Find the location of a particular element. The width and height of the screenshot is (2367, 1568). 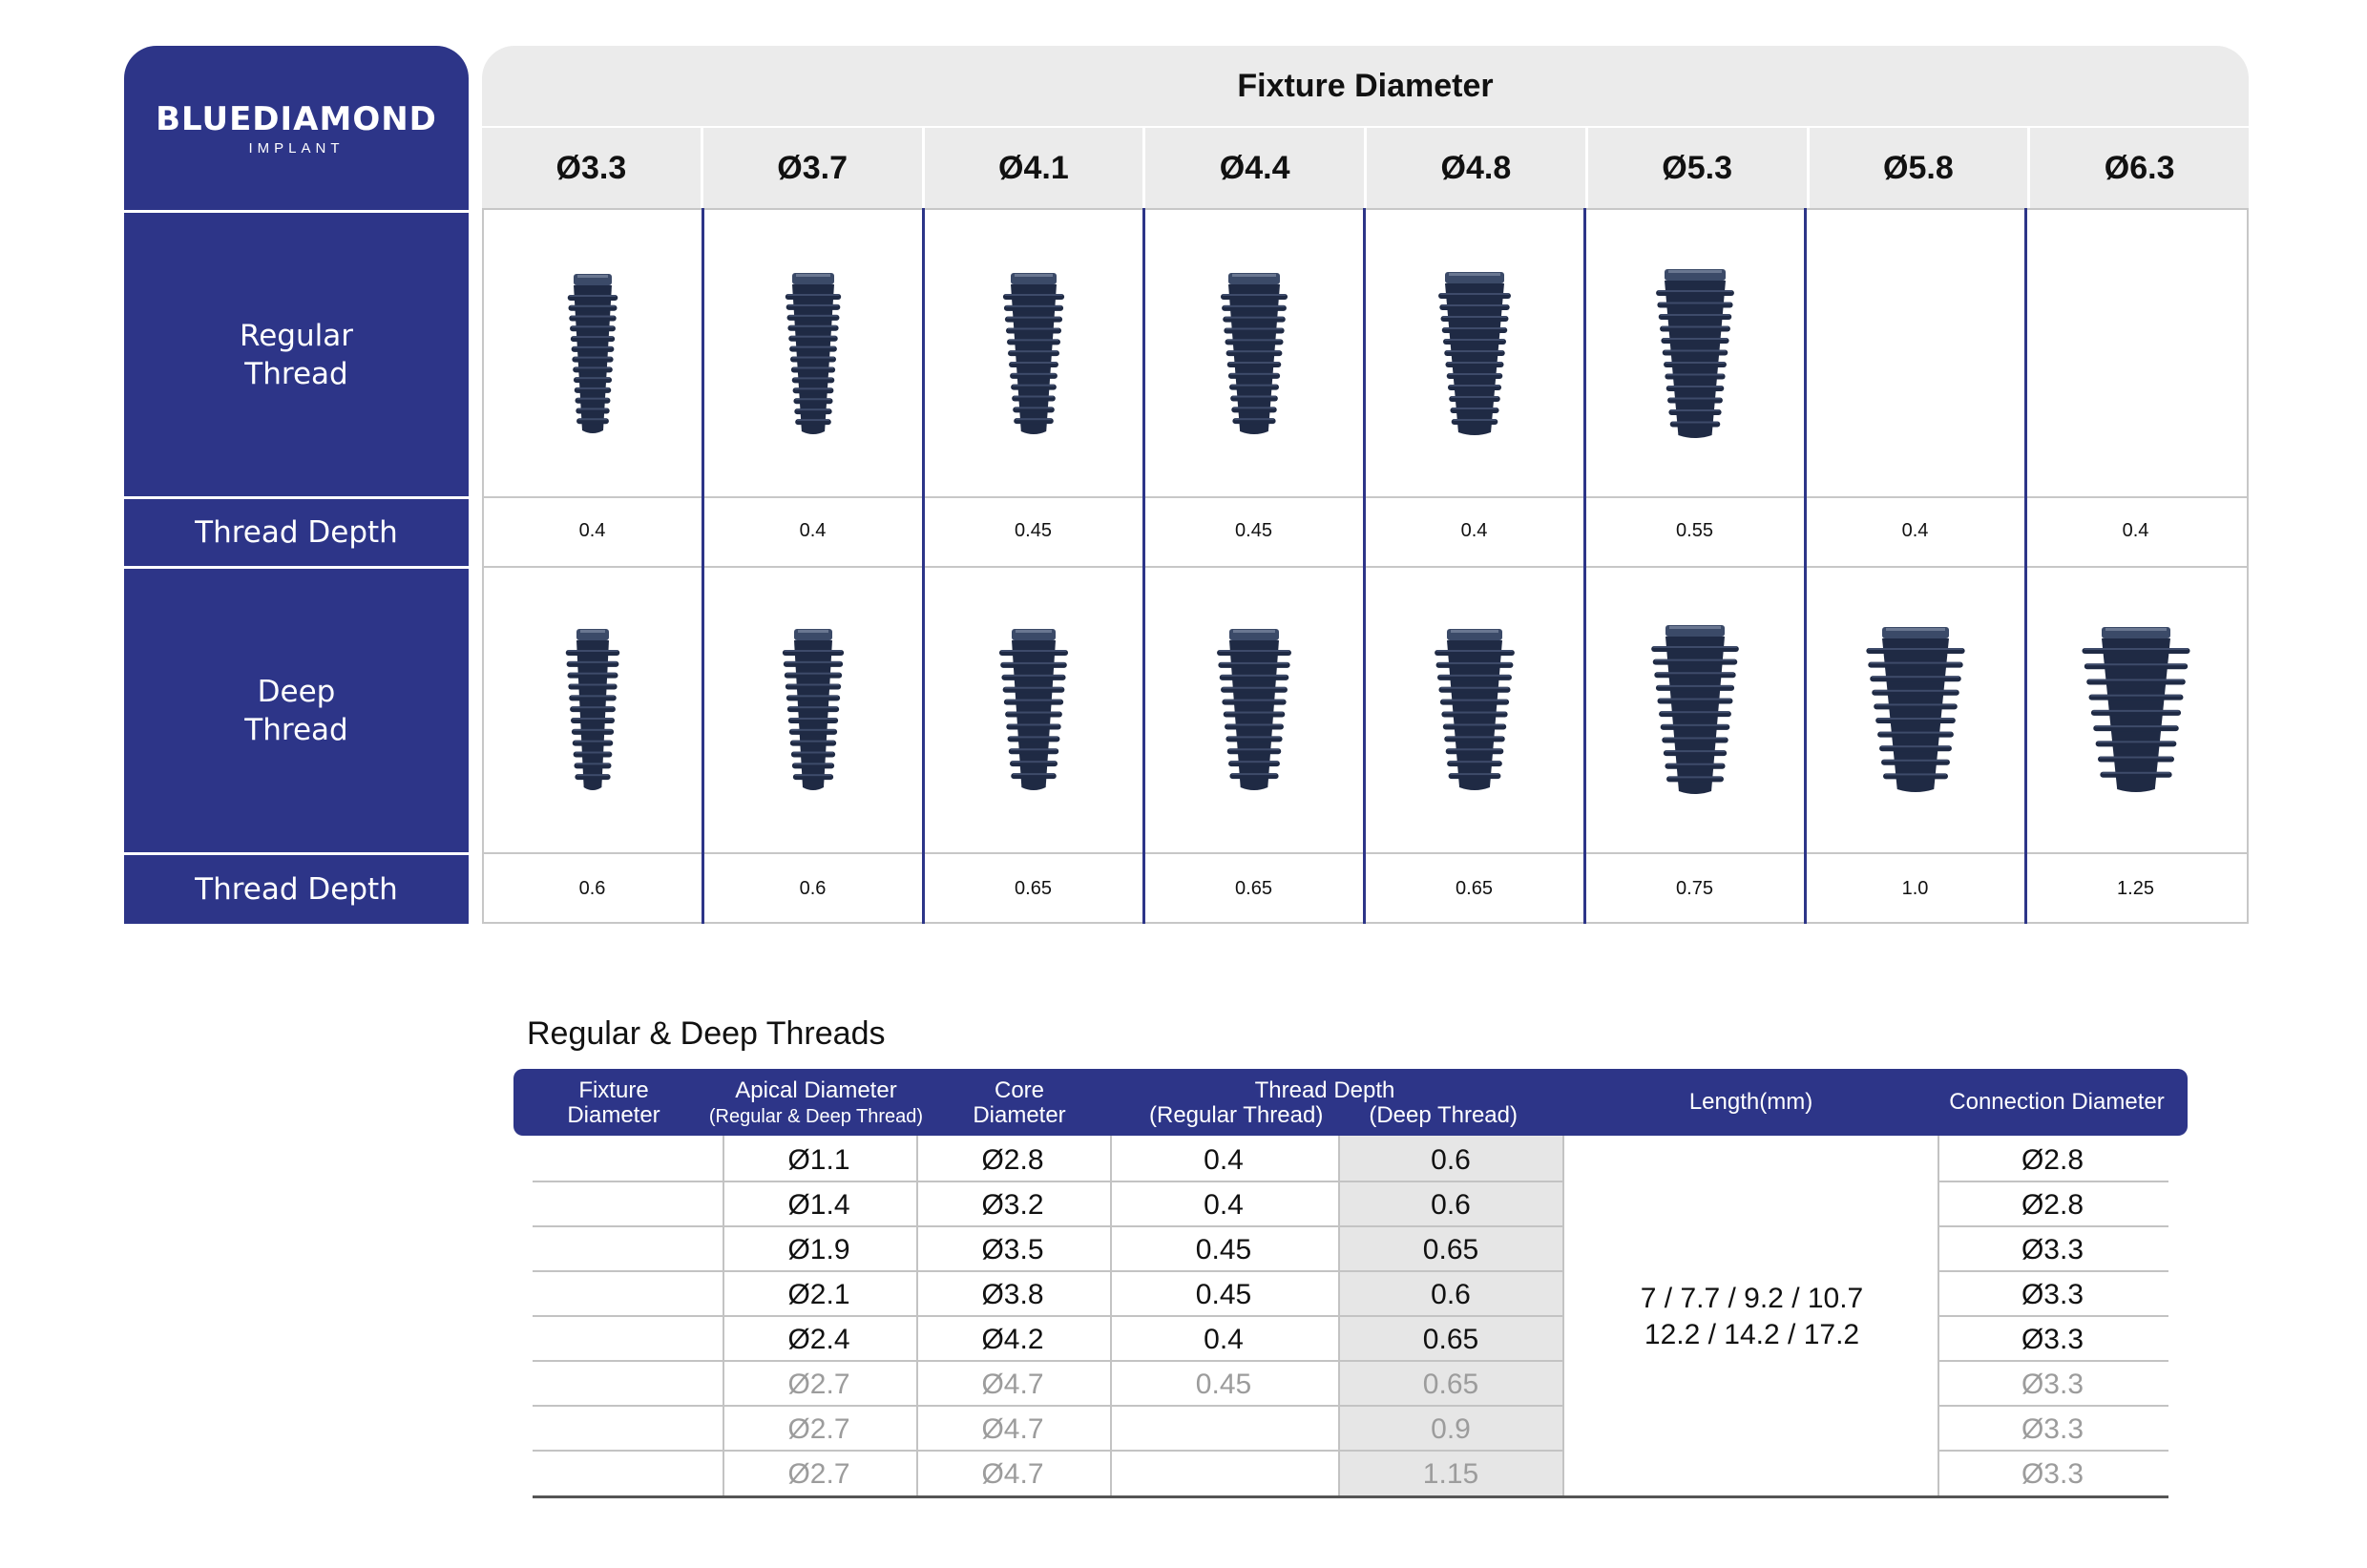

header-deep-thread: (Deep Thread) is located at coordinates (1444, 1115).